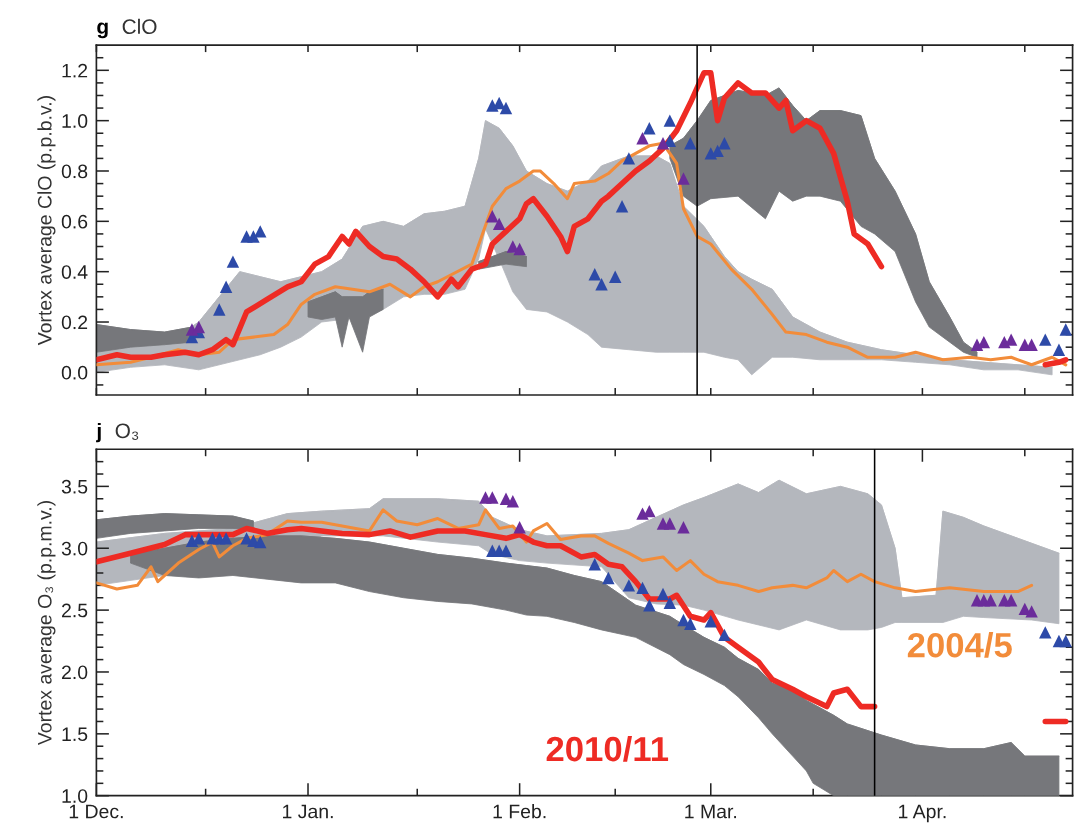 This screenshot has height=836, width=1077. What do you see at coordinates (607, 748) in the screenshot?
I see `text: 2010/11` at bounding box center [607, 748].